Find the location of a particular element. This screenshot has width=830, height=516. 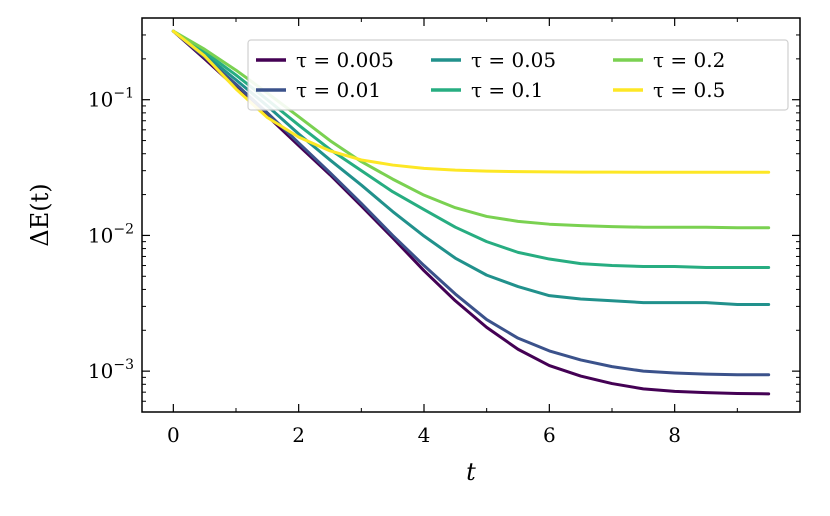

x-tick-label: 4 is located at coordinates (424, 435).